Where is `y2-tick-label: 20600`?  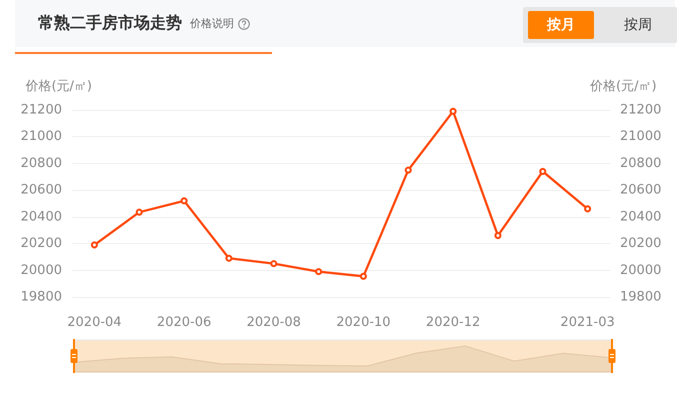
y2-tick-label: 20600 is located at coordinates (641, 190).